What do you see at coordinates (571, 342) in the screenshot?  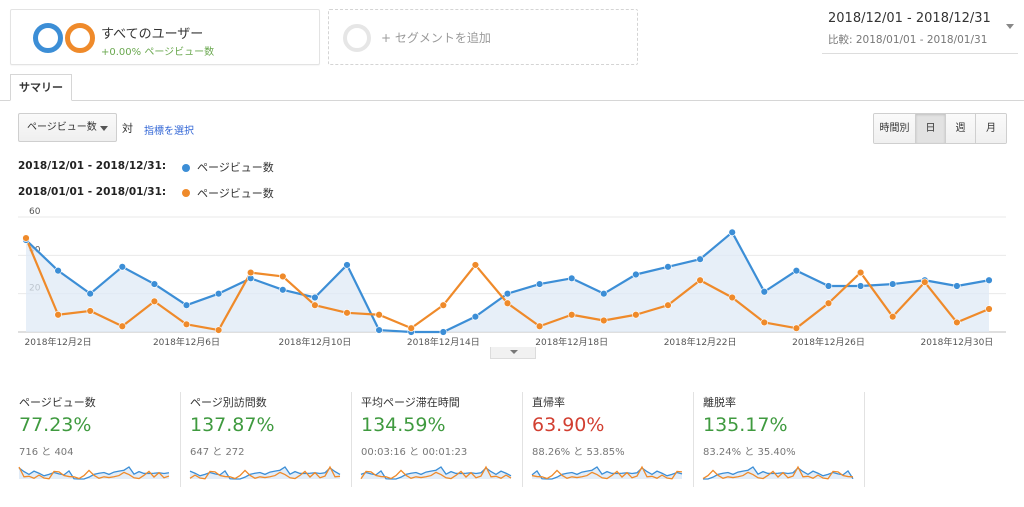 I see `x-tick-label: 2018年12月18日` at bounding box center [571, 342].